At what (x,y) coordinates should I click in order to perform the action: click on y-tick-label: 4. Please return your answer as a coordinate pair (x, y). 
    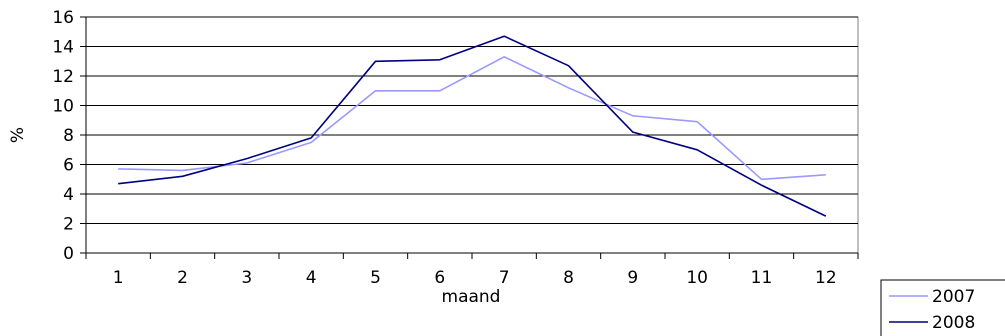
    Looking at the image, I should click on (68, 195).